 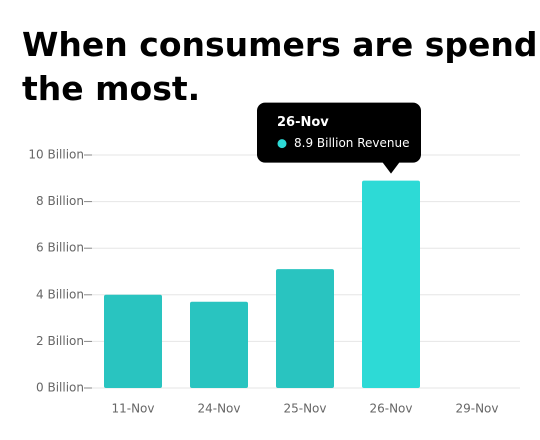 I want to click on y-tick-label: 4 Billion, so click(x=60, y=294).